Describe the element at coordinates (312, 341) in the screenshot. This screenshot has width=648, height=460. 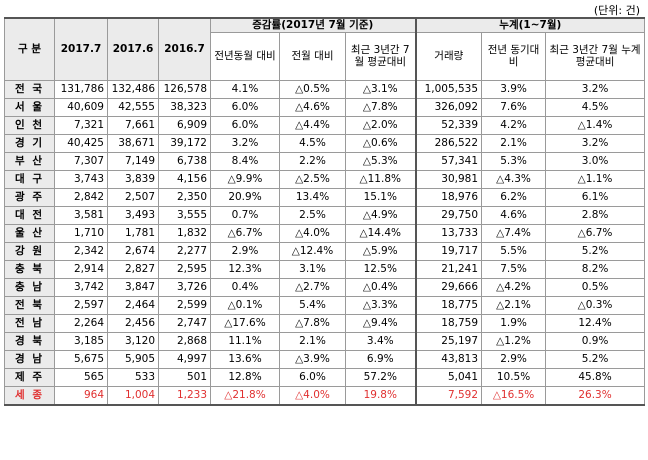
I see `rate-mom: 2.1%` at that location.